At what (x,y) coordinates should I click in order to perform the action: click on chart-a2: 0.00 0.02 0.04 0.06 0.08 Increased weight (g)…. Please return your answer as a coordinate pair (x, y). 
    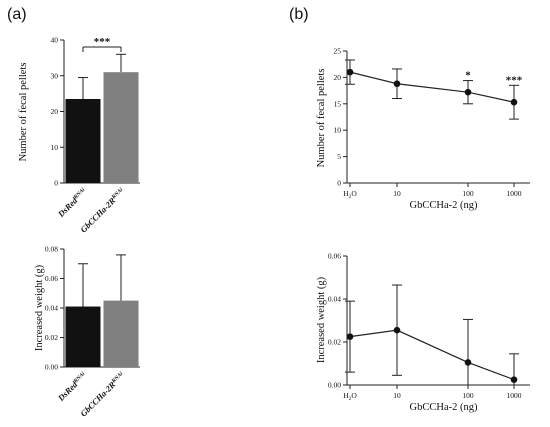
    Looking at the image, I should click on (87, 332).